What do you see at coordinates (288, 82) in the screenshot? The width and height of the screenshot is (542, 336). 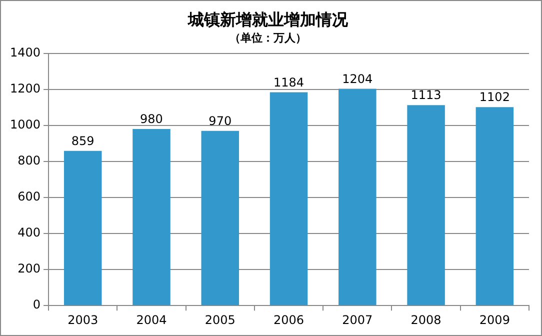 I see `data-label: 1184` at bounding box center [288, 82].